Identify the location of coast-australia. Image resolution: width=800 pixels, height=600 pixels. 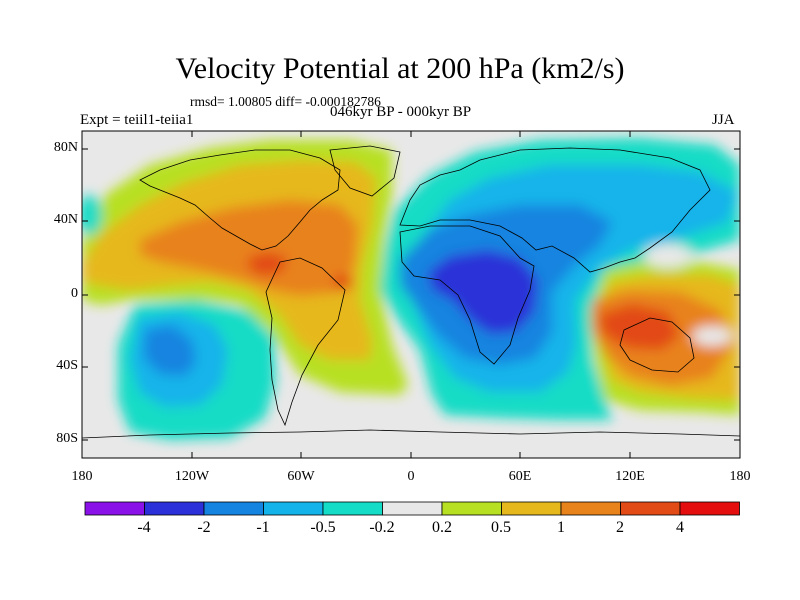
(657, 345).